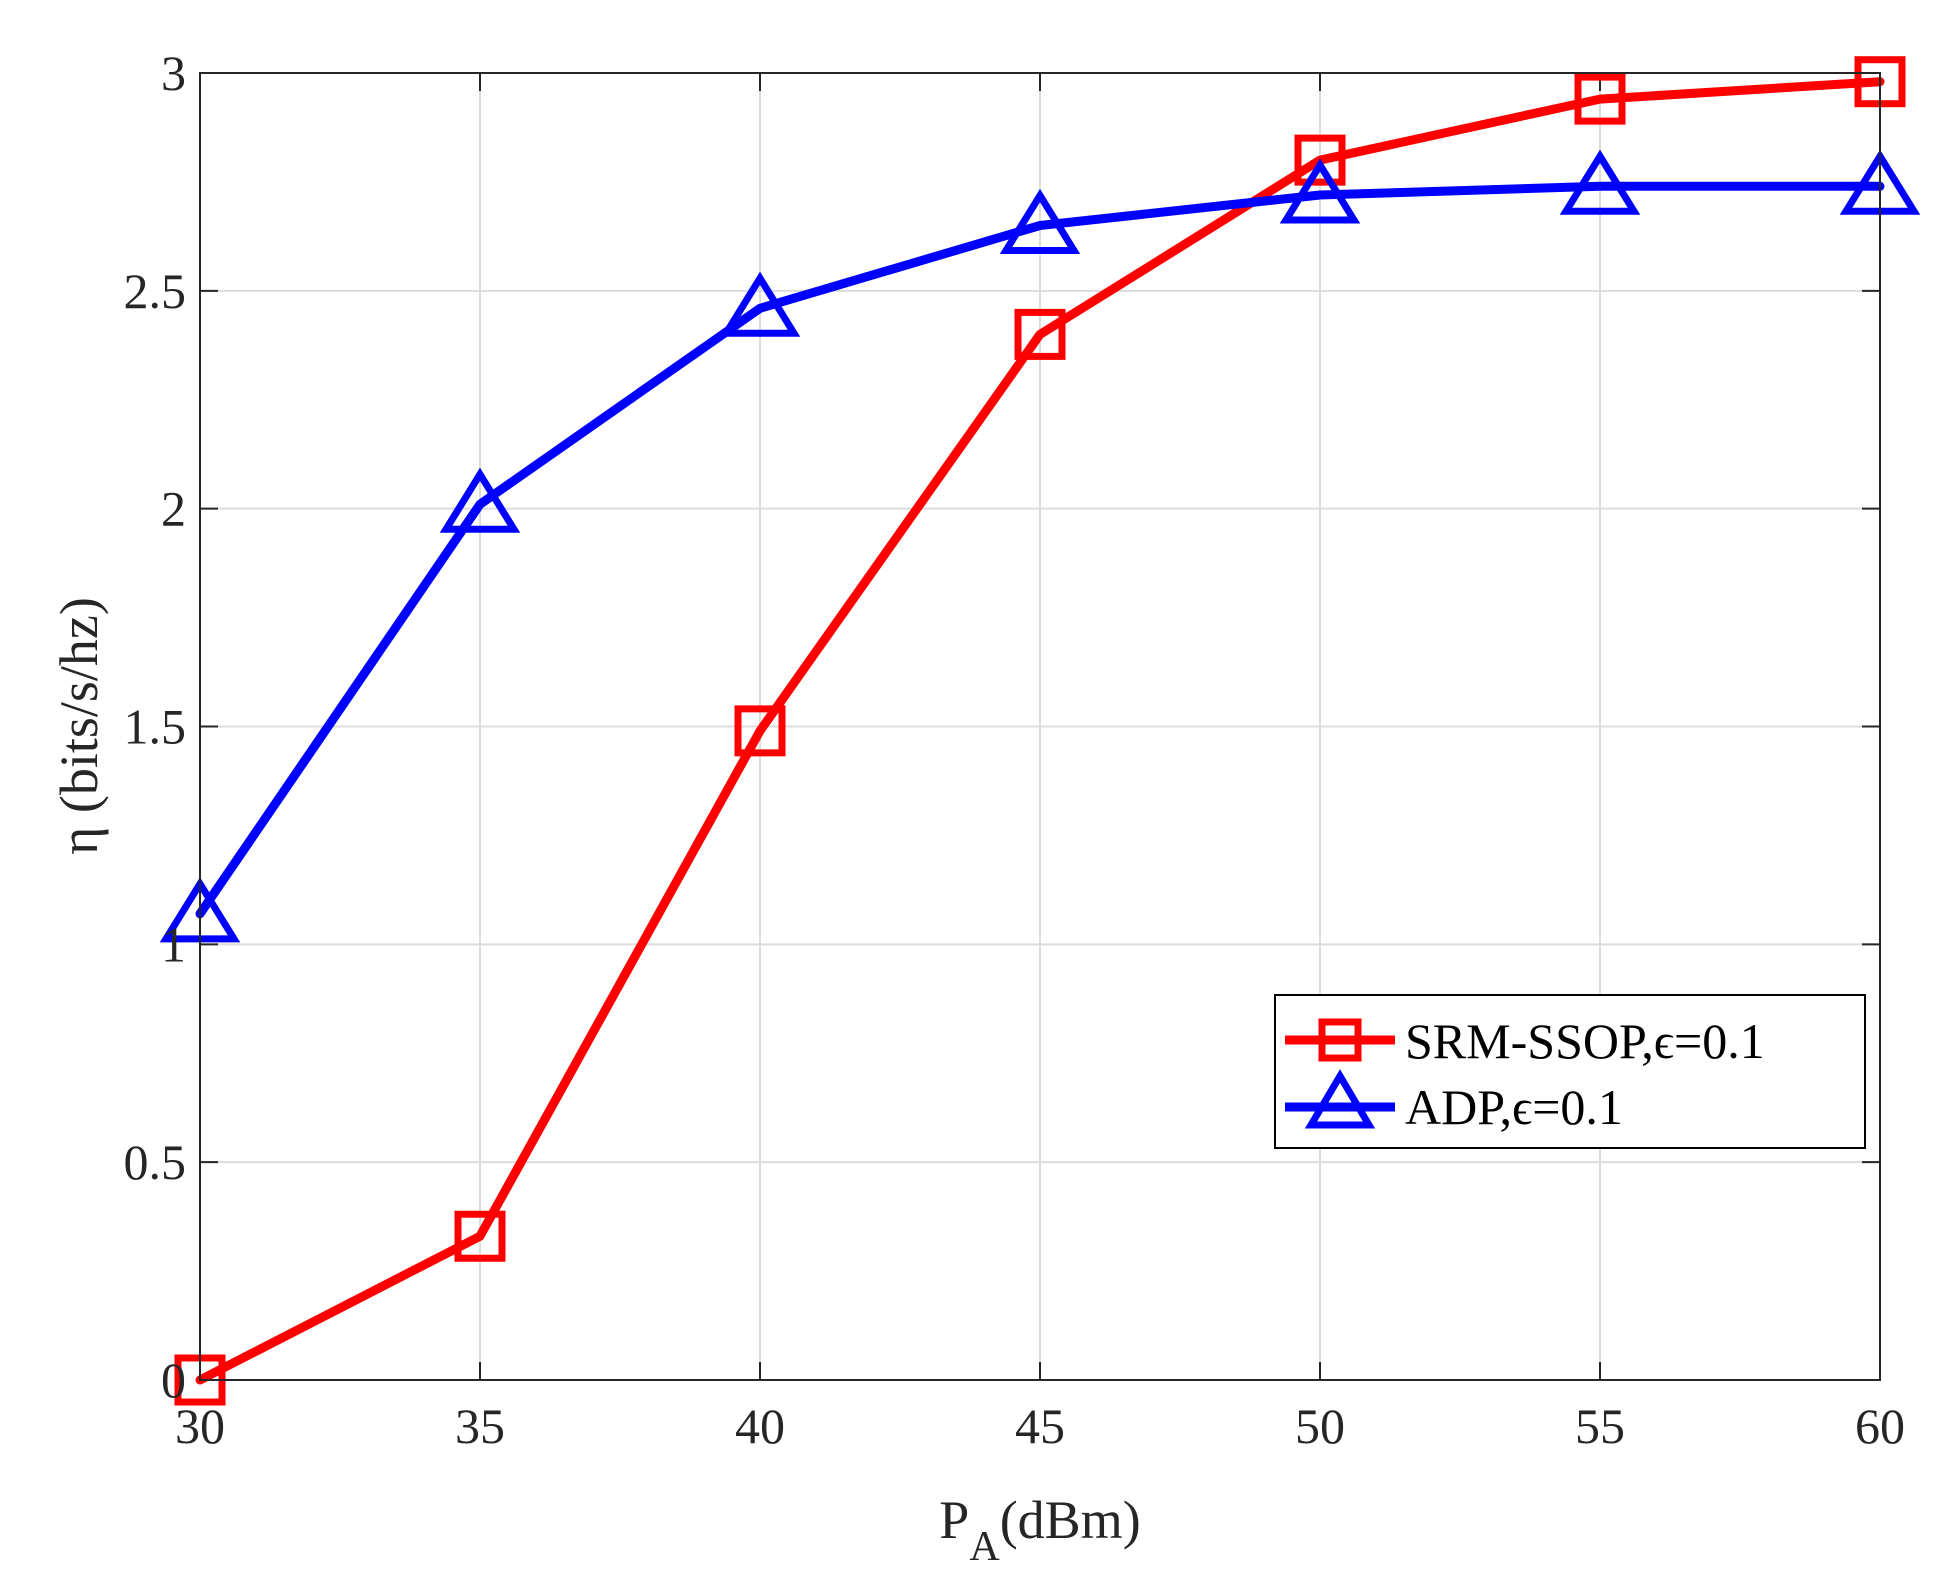 Image resolution: width=1950 pixels, height=1595 pixels. Describe the element at coordinates (173, 1380) in the screenshot. I see `y-tick-label: 0` at that location.